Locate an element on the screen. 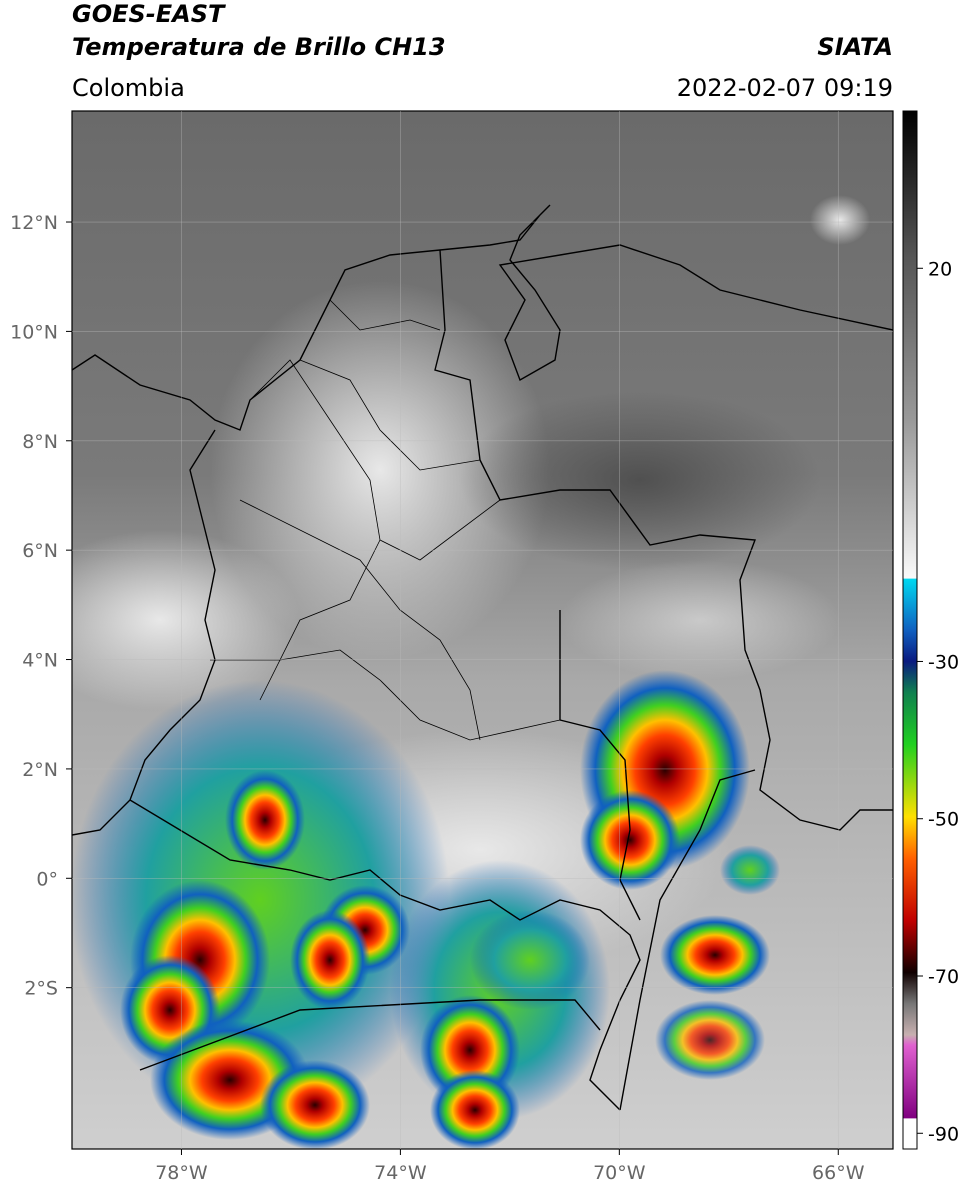 The image size is (966, 1194). region: Colombia is located at coordinates (128, 88).